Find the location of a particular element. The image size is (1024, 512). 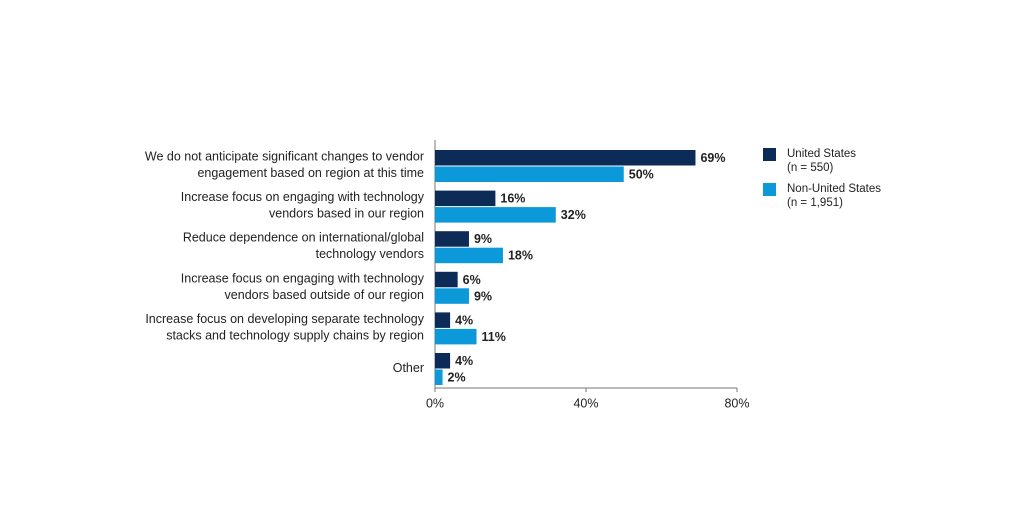

value-label: 32% is located at coordinates (573, 215).